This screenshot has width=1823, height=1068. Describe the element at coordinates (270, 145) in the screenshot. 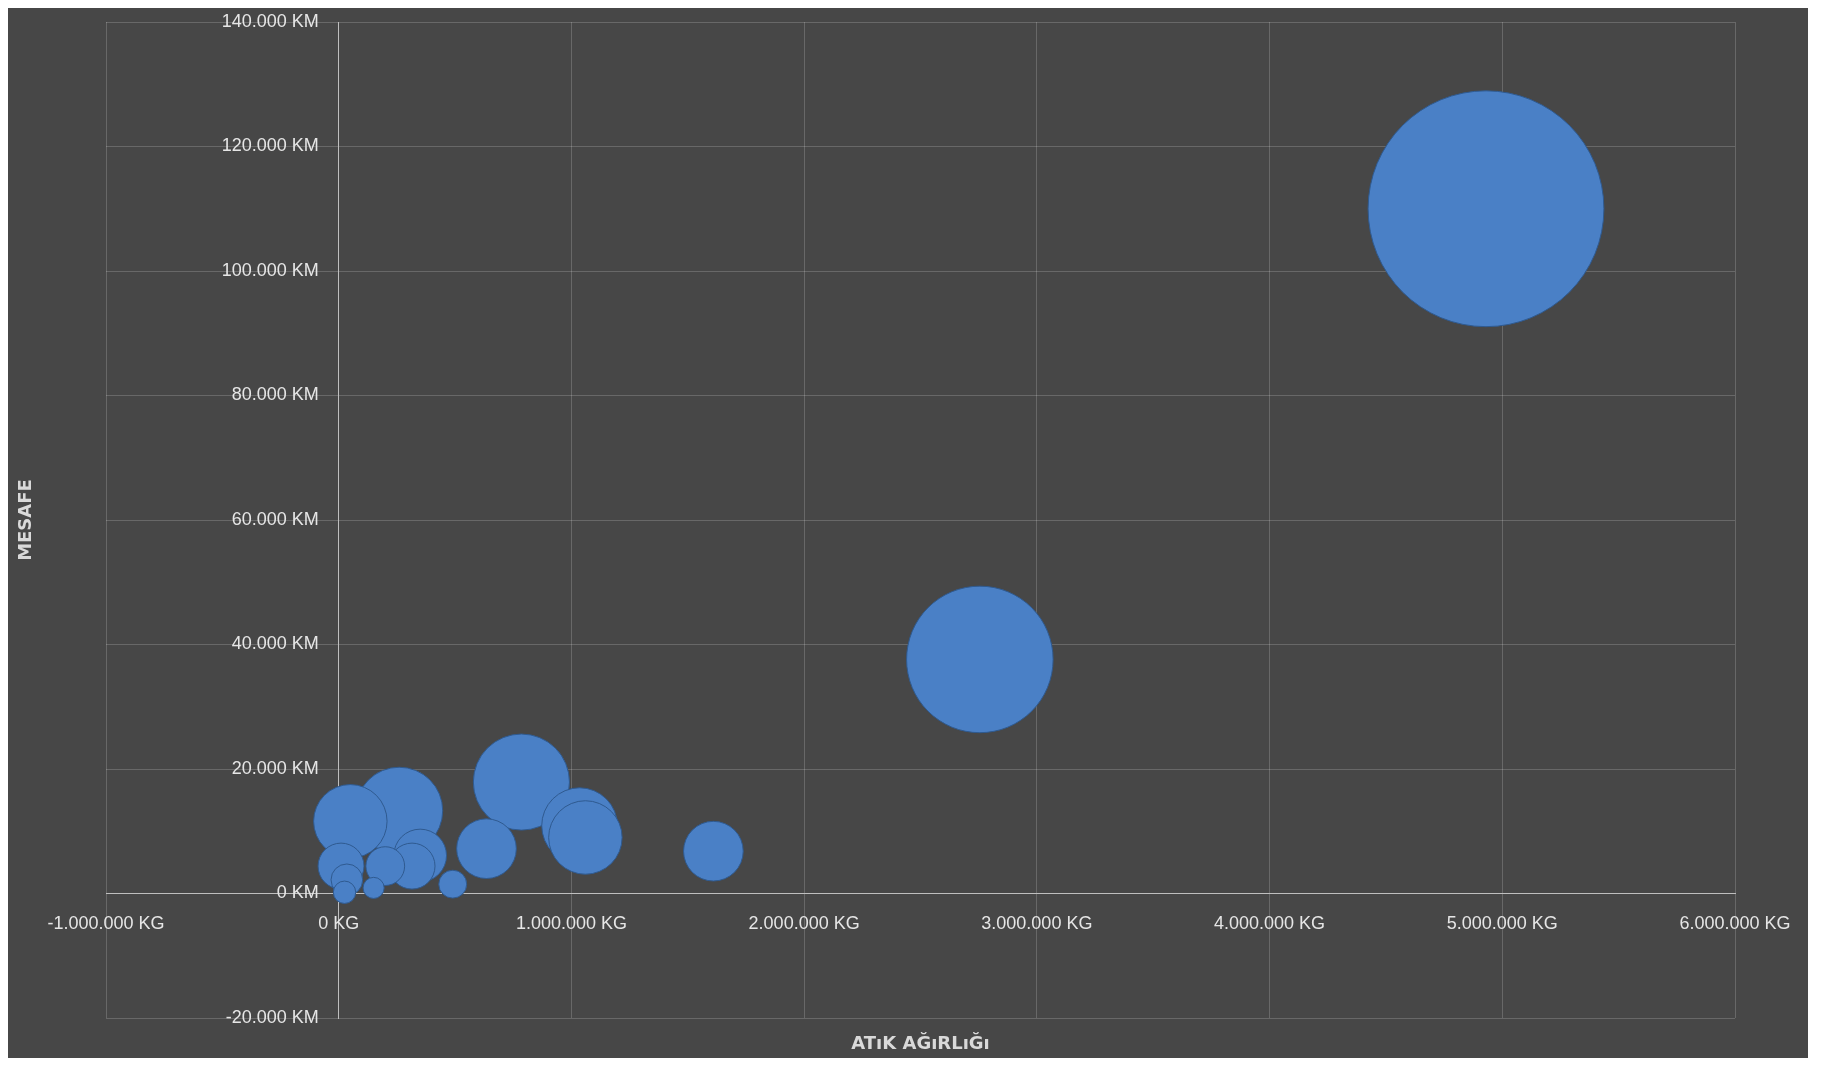

I see `y-tick-label: 120.000 KM` at that location.